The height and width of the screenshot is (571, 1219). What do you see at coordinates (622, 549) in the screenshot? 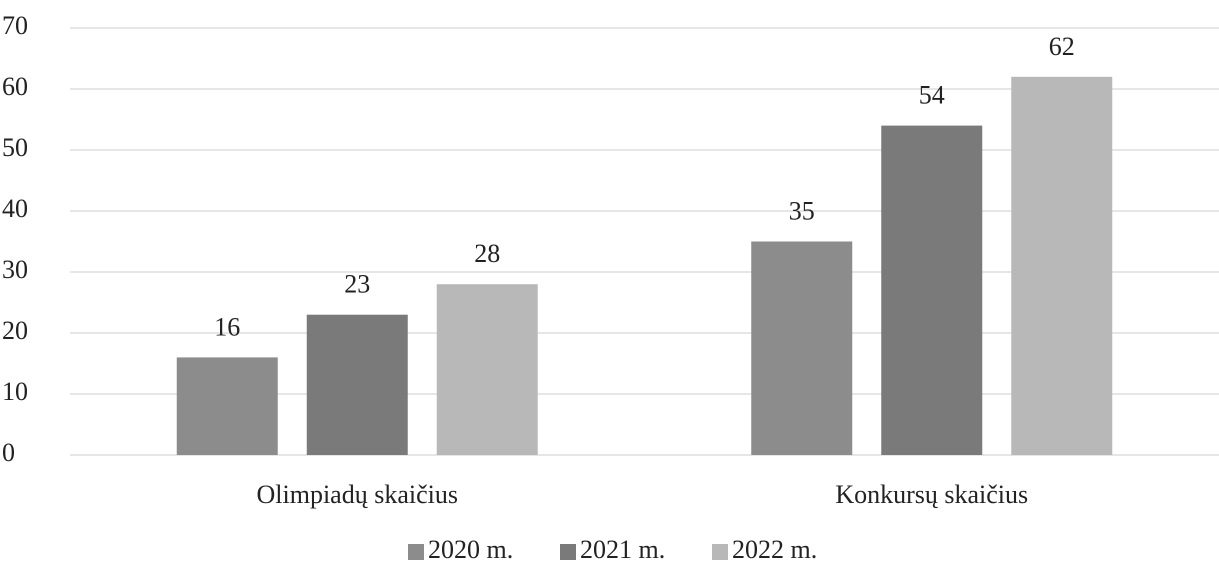
I see `legend-label: 2021 m.` at bounding box center [622, 549].